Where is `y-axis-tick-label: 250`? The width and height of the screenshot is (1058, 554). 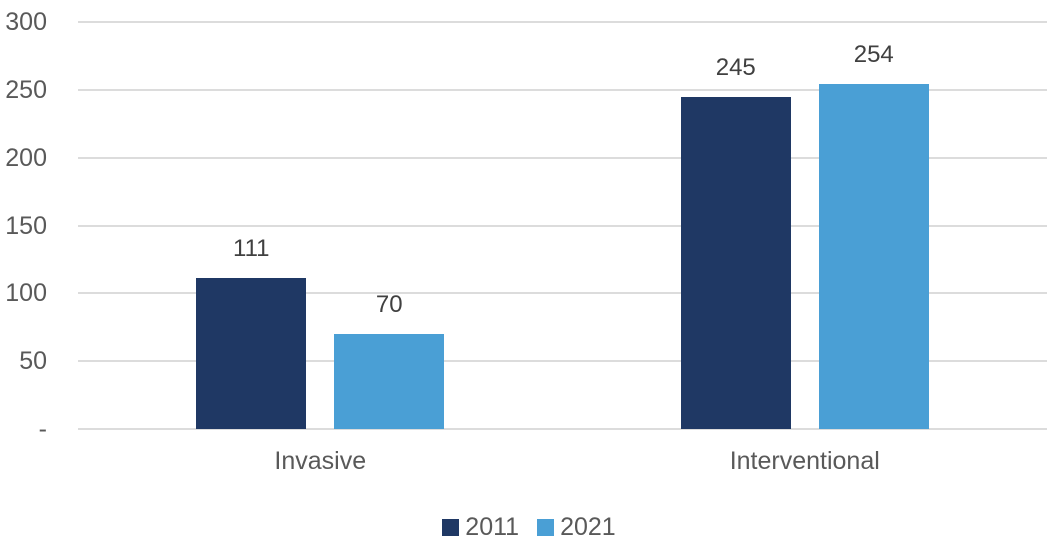 y-axis-tick-label: 250 is located at coordinates (26, 89).